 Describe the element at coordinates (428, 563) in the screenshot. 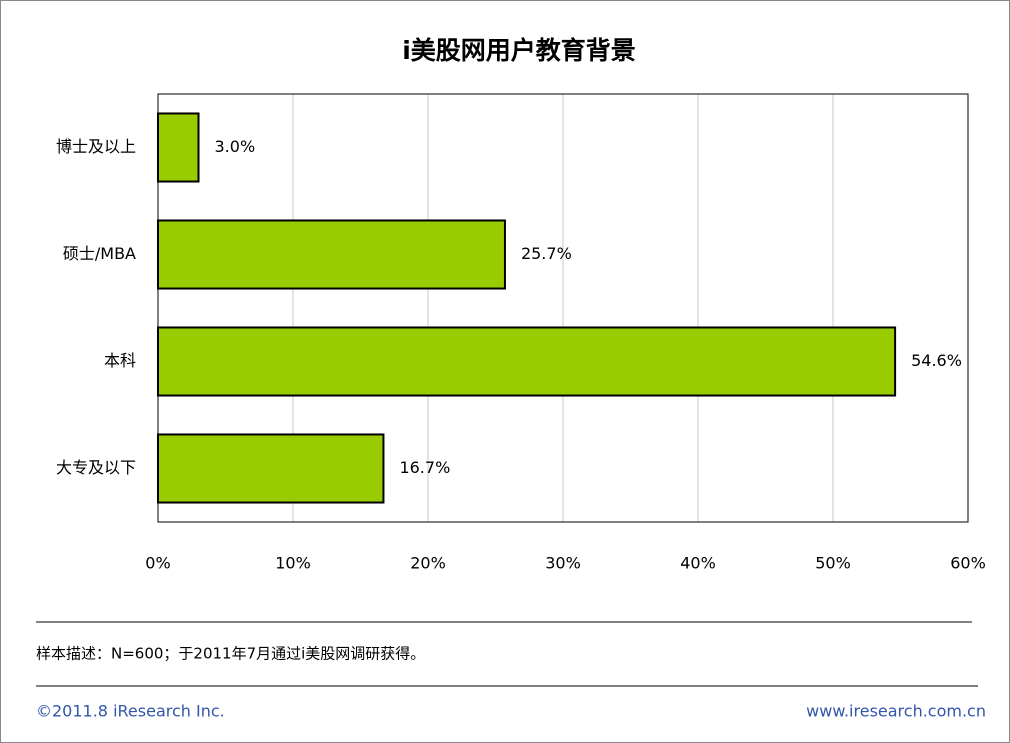

I see `x-tick-label: 20%` at that location.